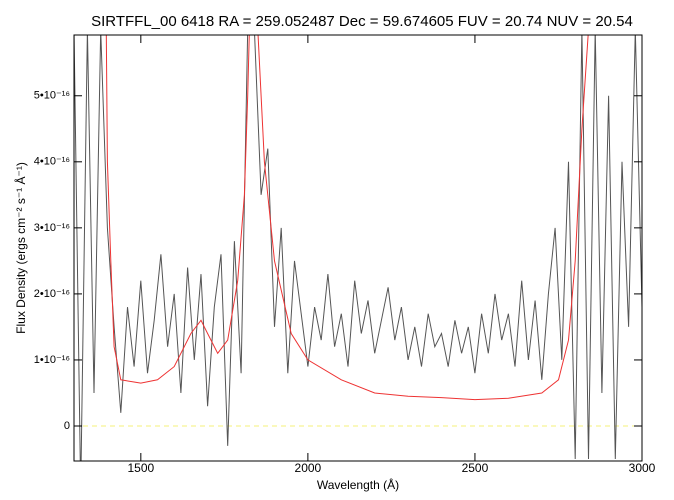 This screenshot has width=674, height=500. Describe the element at coordinates (308, 468) in the screenshot. I see `x-tick-label: 2000` at that location.